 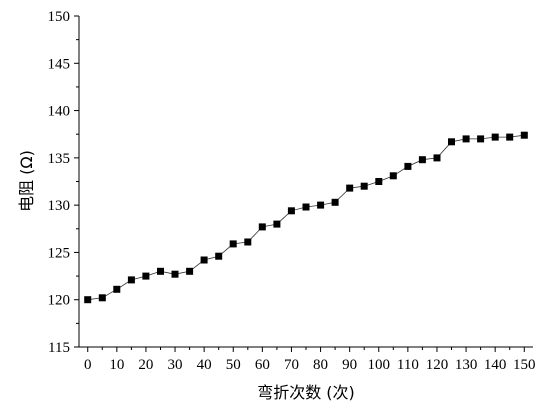 What do you see at coordinates (59, 112) in the screenshot?
I see `y-tick-label: 140` at bounding box center [59, 112].